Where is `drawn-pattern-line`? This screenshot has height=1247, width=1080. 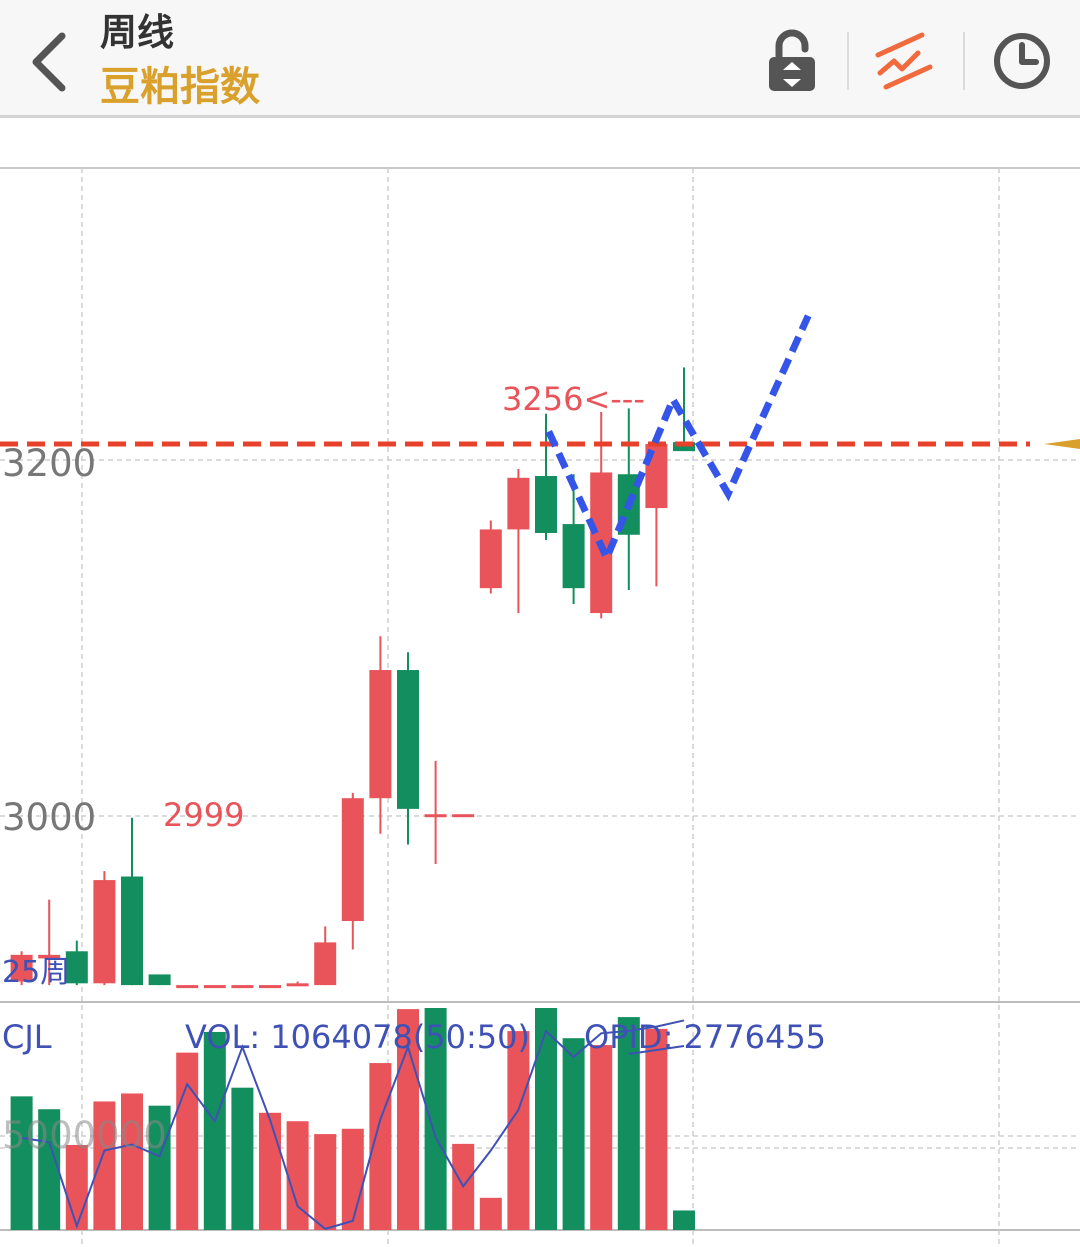
drawn-pattern-line is located at coordinates (678, 440).